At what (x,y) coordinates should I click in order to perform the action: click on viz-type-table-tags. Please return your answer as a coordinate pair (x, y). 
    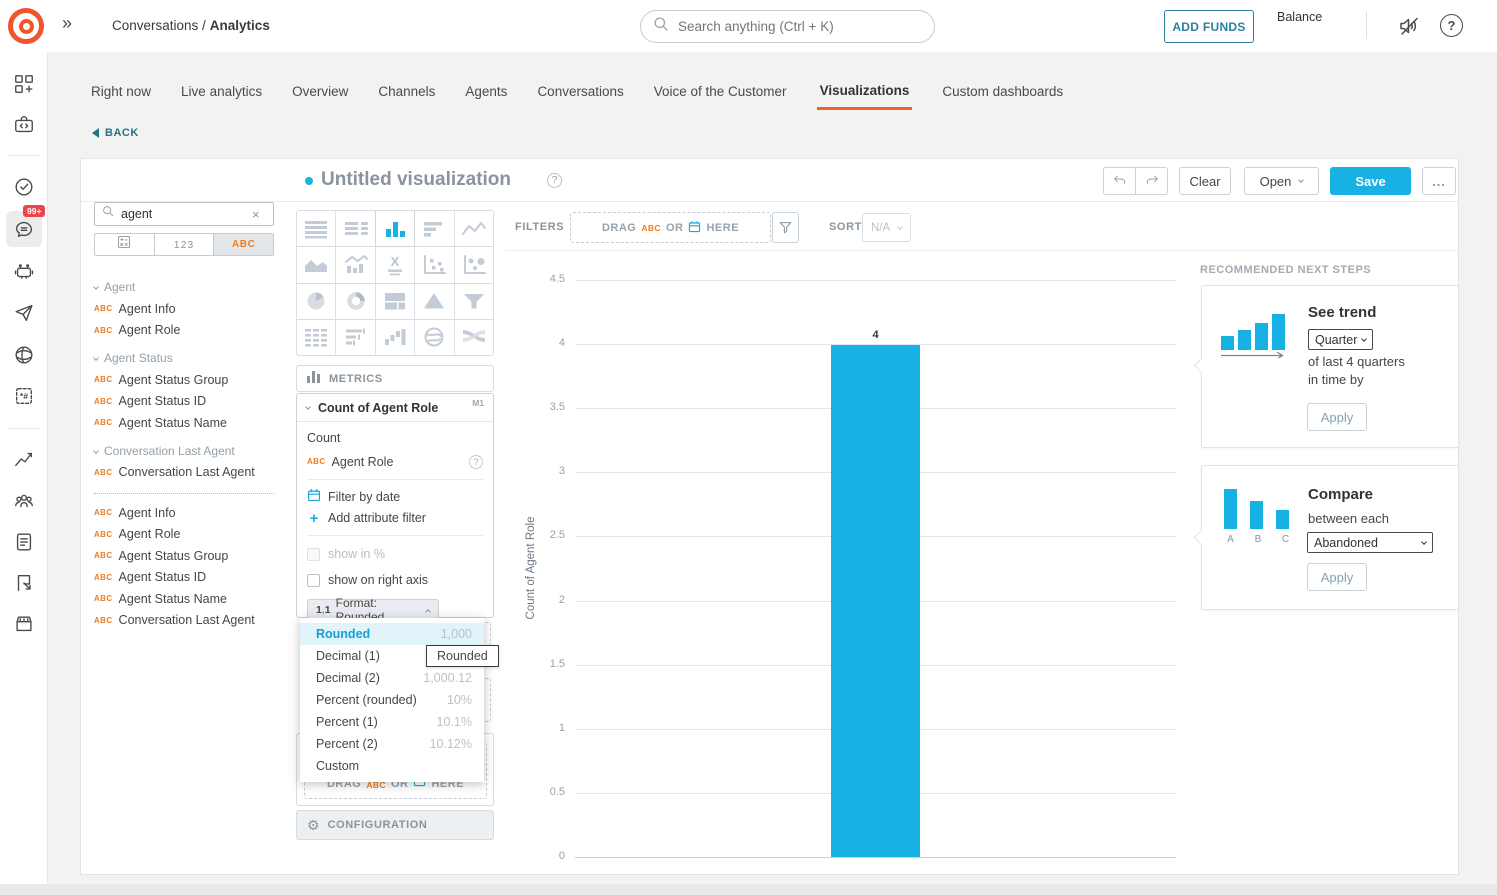
    Looking at the image, I should click on (355, 229).